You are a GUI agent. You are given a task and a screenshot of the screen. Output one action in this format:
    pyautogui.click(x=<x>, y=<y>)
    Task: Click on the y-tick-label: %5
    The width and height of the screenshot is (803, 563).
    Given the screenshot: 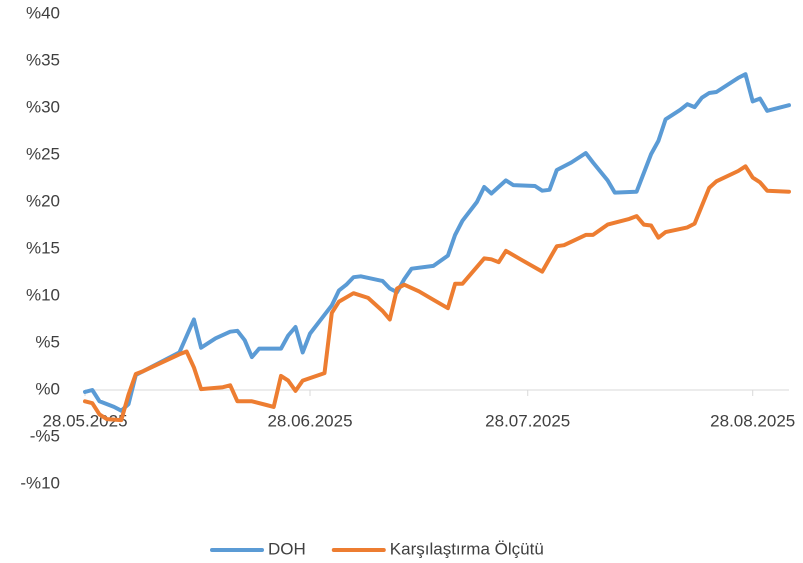 What is the action you would take?
    pyautogui.click(x=47, y=341)
    